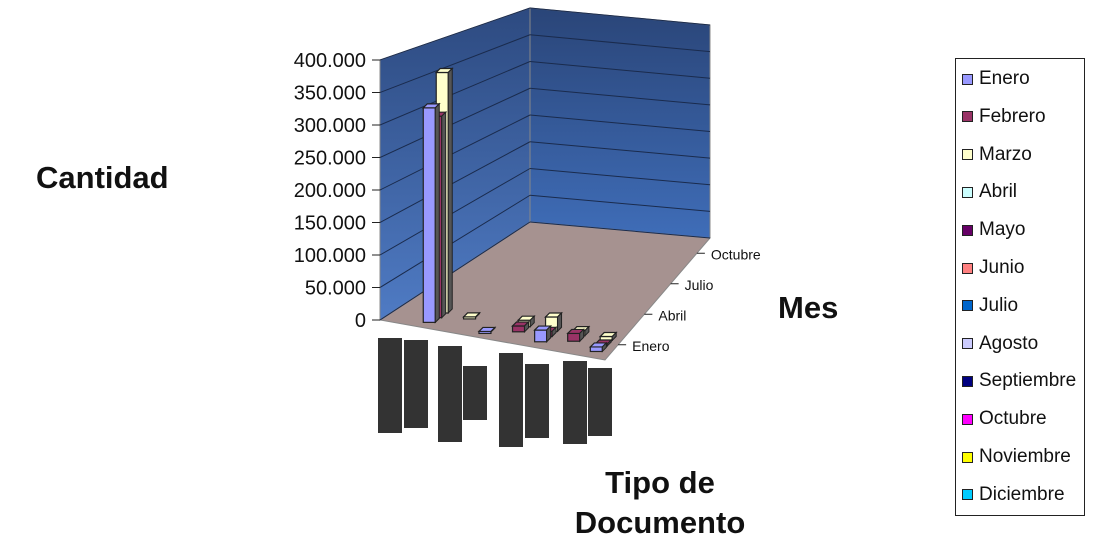  What do you see at coordinates (1025, 456) in the screenshot?
I see `legend-label: Noviembre` at bounding box center [1025, 456].